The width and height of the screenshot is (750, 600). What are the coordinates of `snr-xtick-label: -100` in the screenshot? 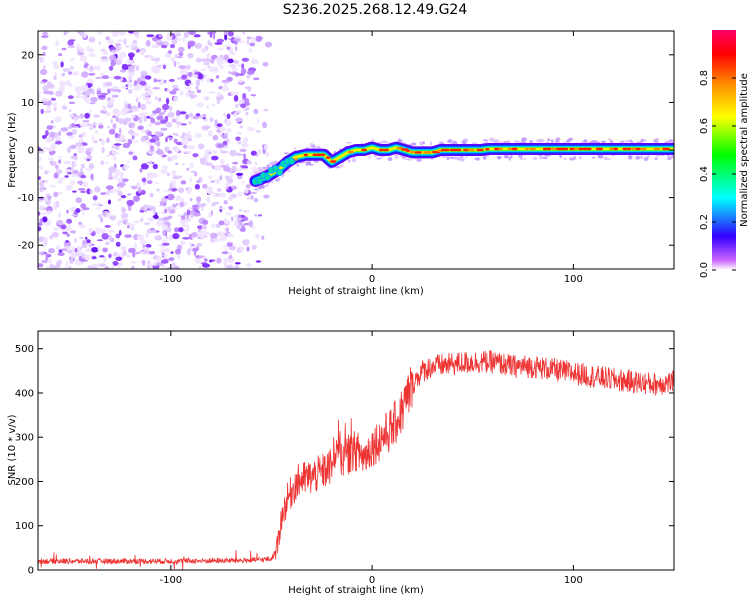 It's located at (170, 580).